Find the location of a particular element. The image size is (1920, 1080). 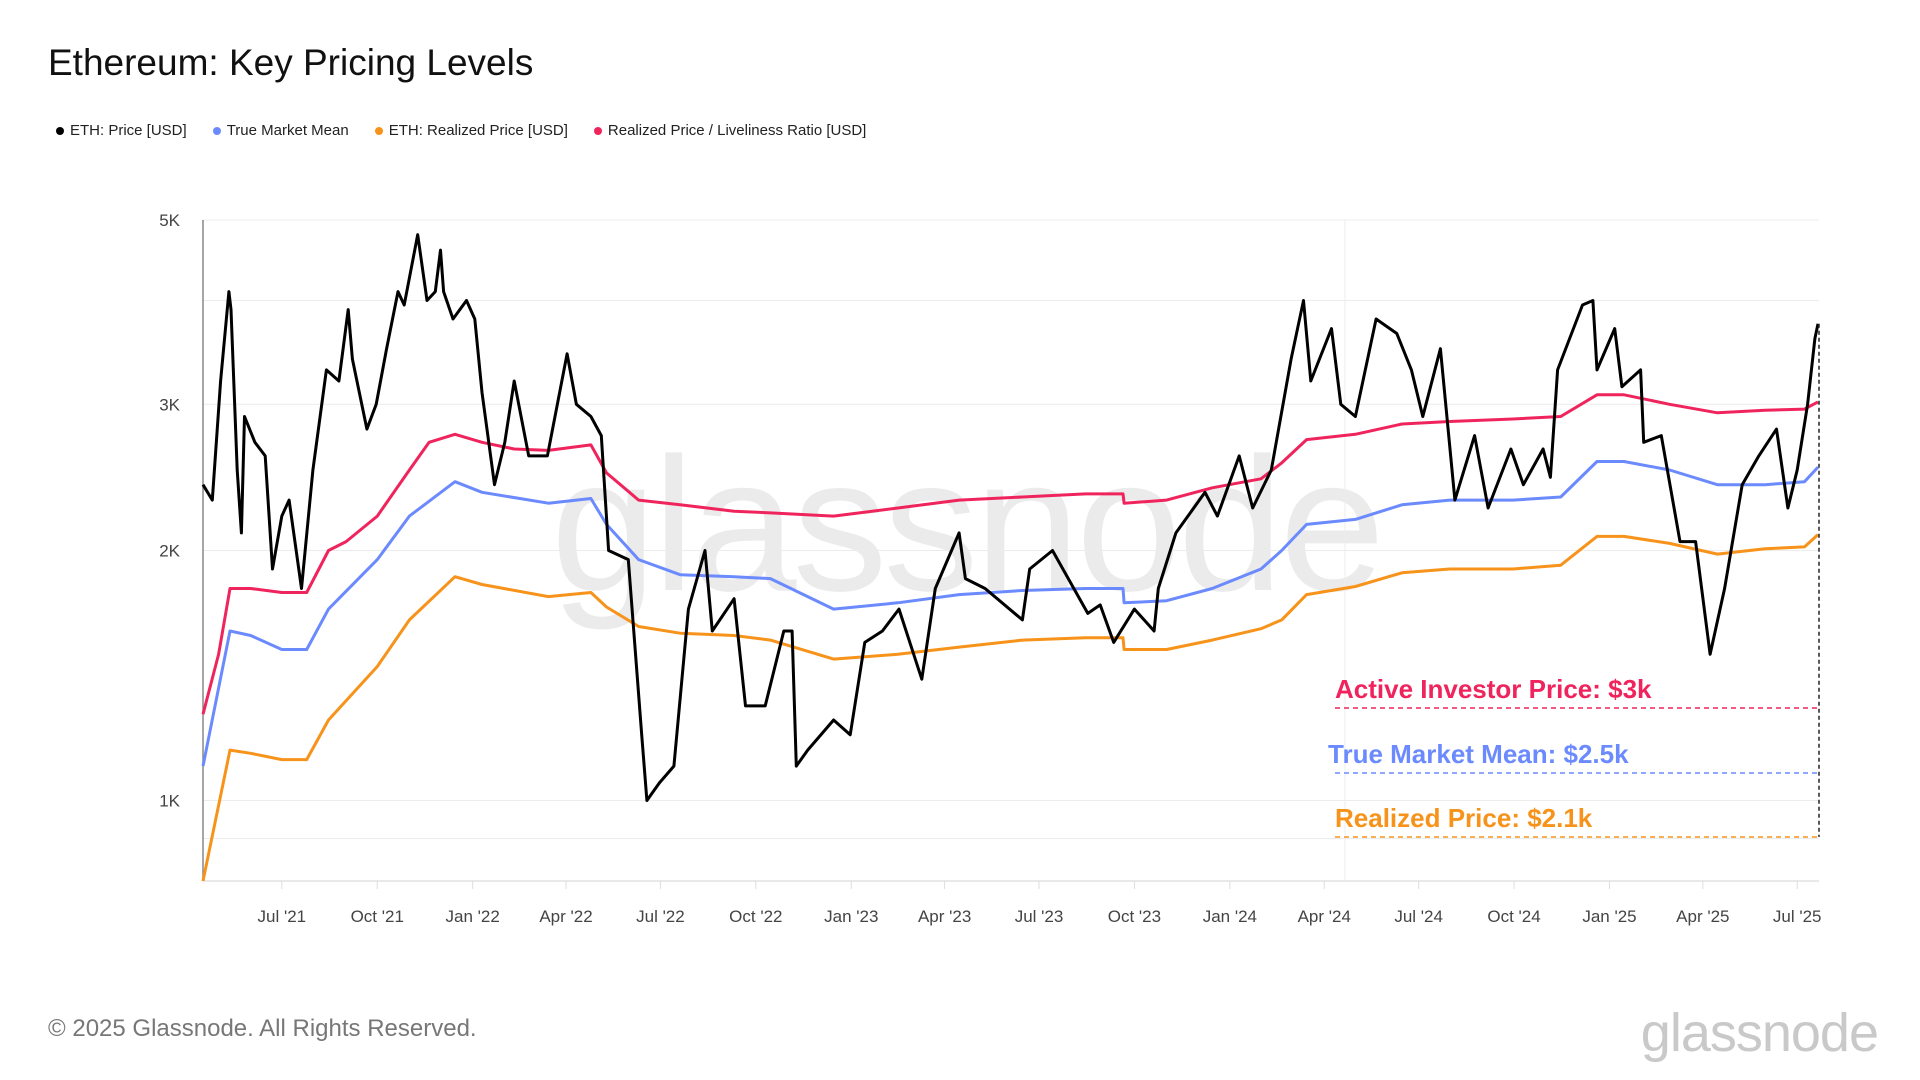

y-tick-label: 2K is located at coordinates (169, 551).